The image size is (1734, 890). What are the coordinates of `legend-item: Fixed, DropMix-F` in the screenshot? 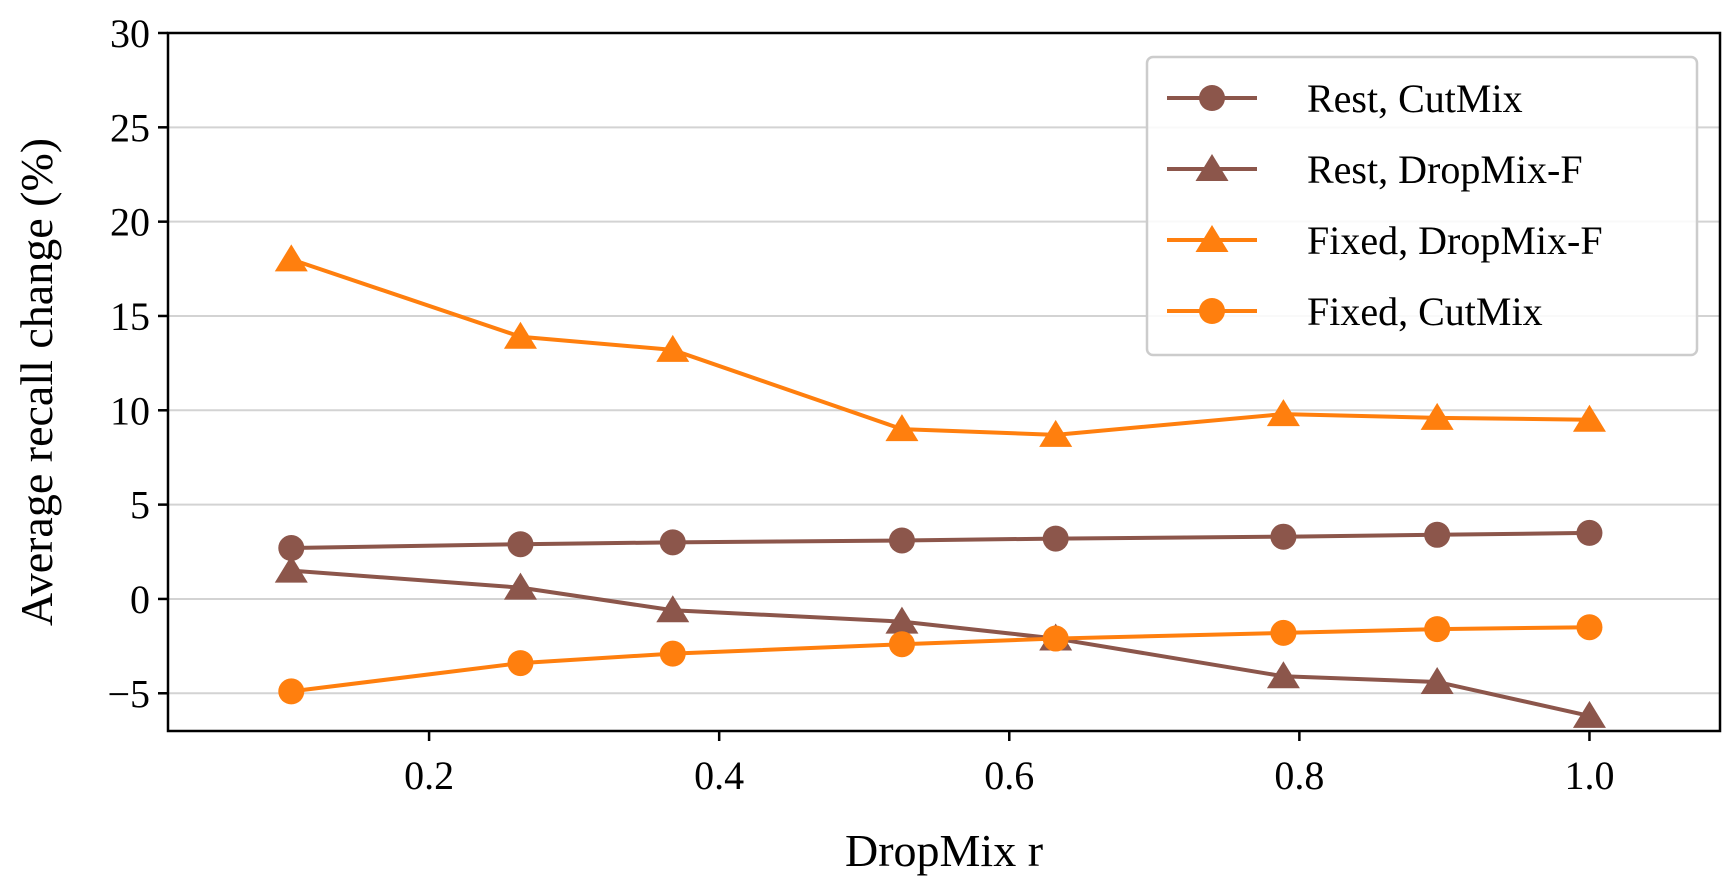 It's located at (1385, 240).